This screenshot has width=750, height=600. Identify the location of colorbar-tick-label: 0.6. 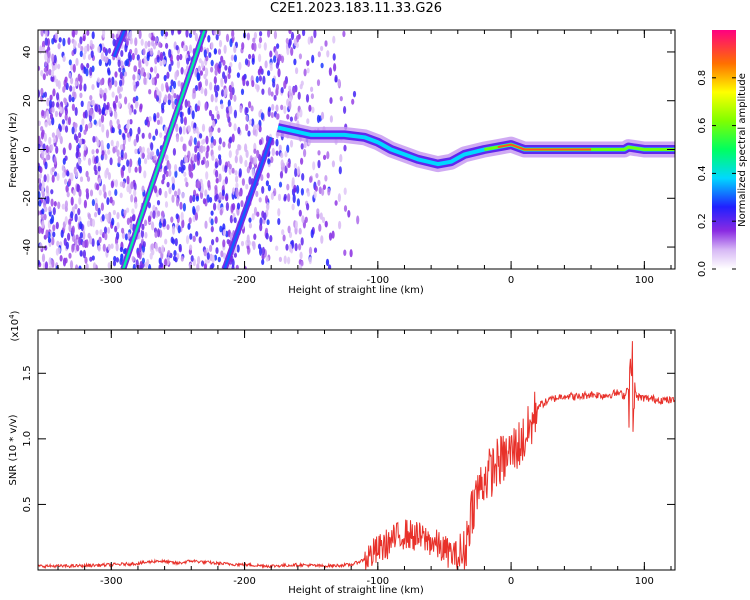
(702, 126).